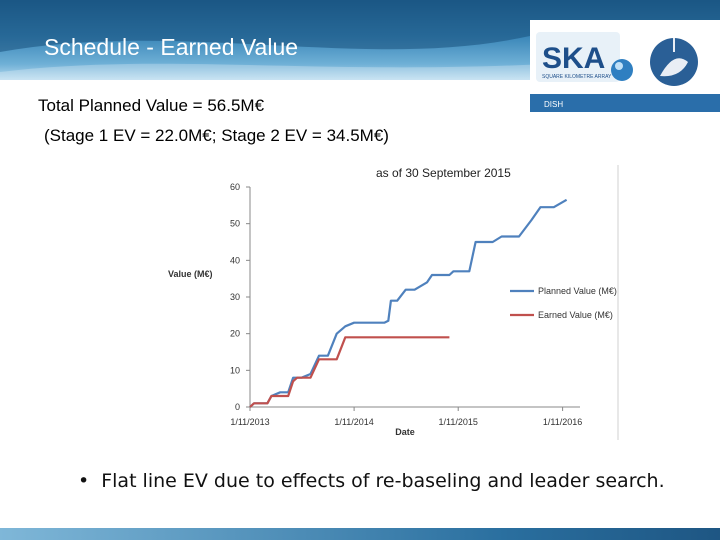 The width and height of the screenshot is (720, 540). I want to click on x-axis-label: Date, so click(405, 432).